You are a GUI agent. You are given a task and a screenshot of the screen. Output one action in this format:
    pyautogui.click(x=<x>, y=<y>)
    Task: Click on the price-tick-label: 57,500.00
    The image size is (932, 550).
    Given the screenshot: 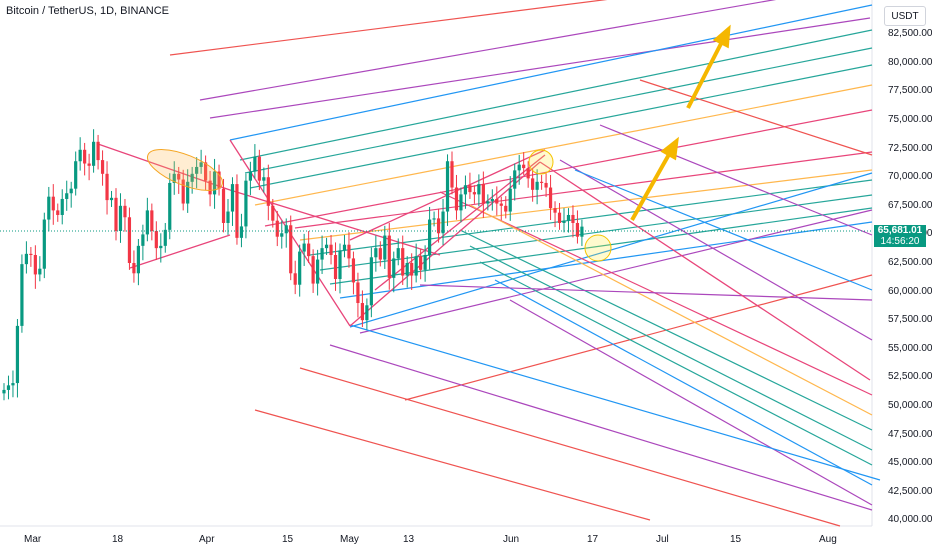 What is the action you would take?
    pyautogui.click(x=910, y=320)
    